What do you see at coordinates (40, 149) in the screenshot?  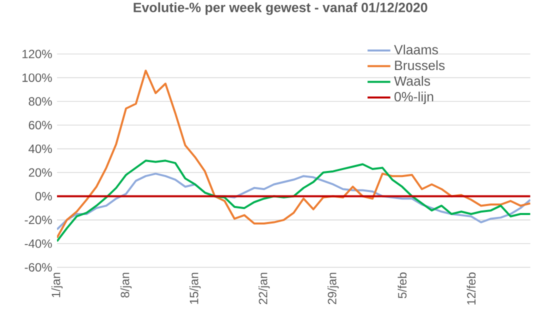 I see `y-tick-label: 40%` at bounding box center [40, 149].